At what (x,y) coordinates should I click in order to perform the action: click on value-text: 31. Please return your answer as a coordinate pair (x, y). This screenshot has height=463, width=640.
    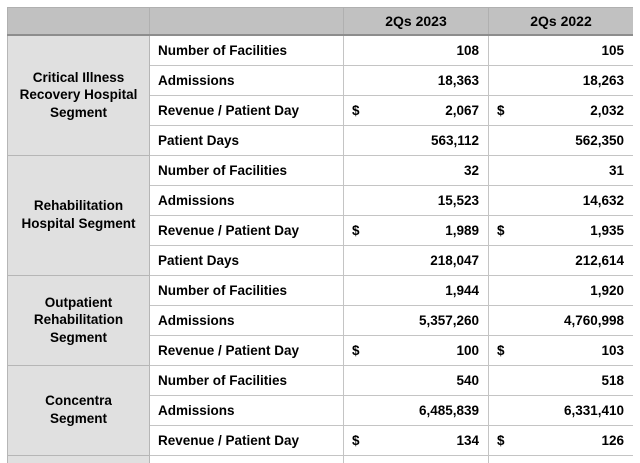
    Looking at the image, I should click on (616, 170).